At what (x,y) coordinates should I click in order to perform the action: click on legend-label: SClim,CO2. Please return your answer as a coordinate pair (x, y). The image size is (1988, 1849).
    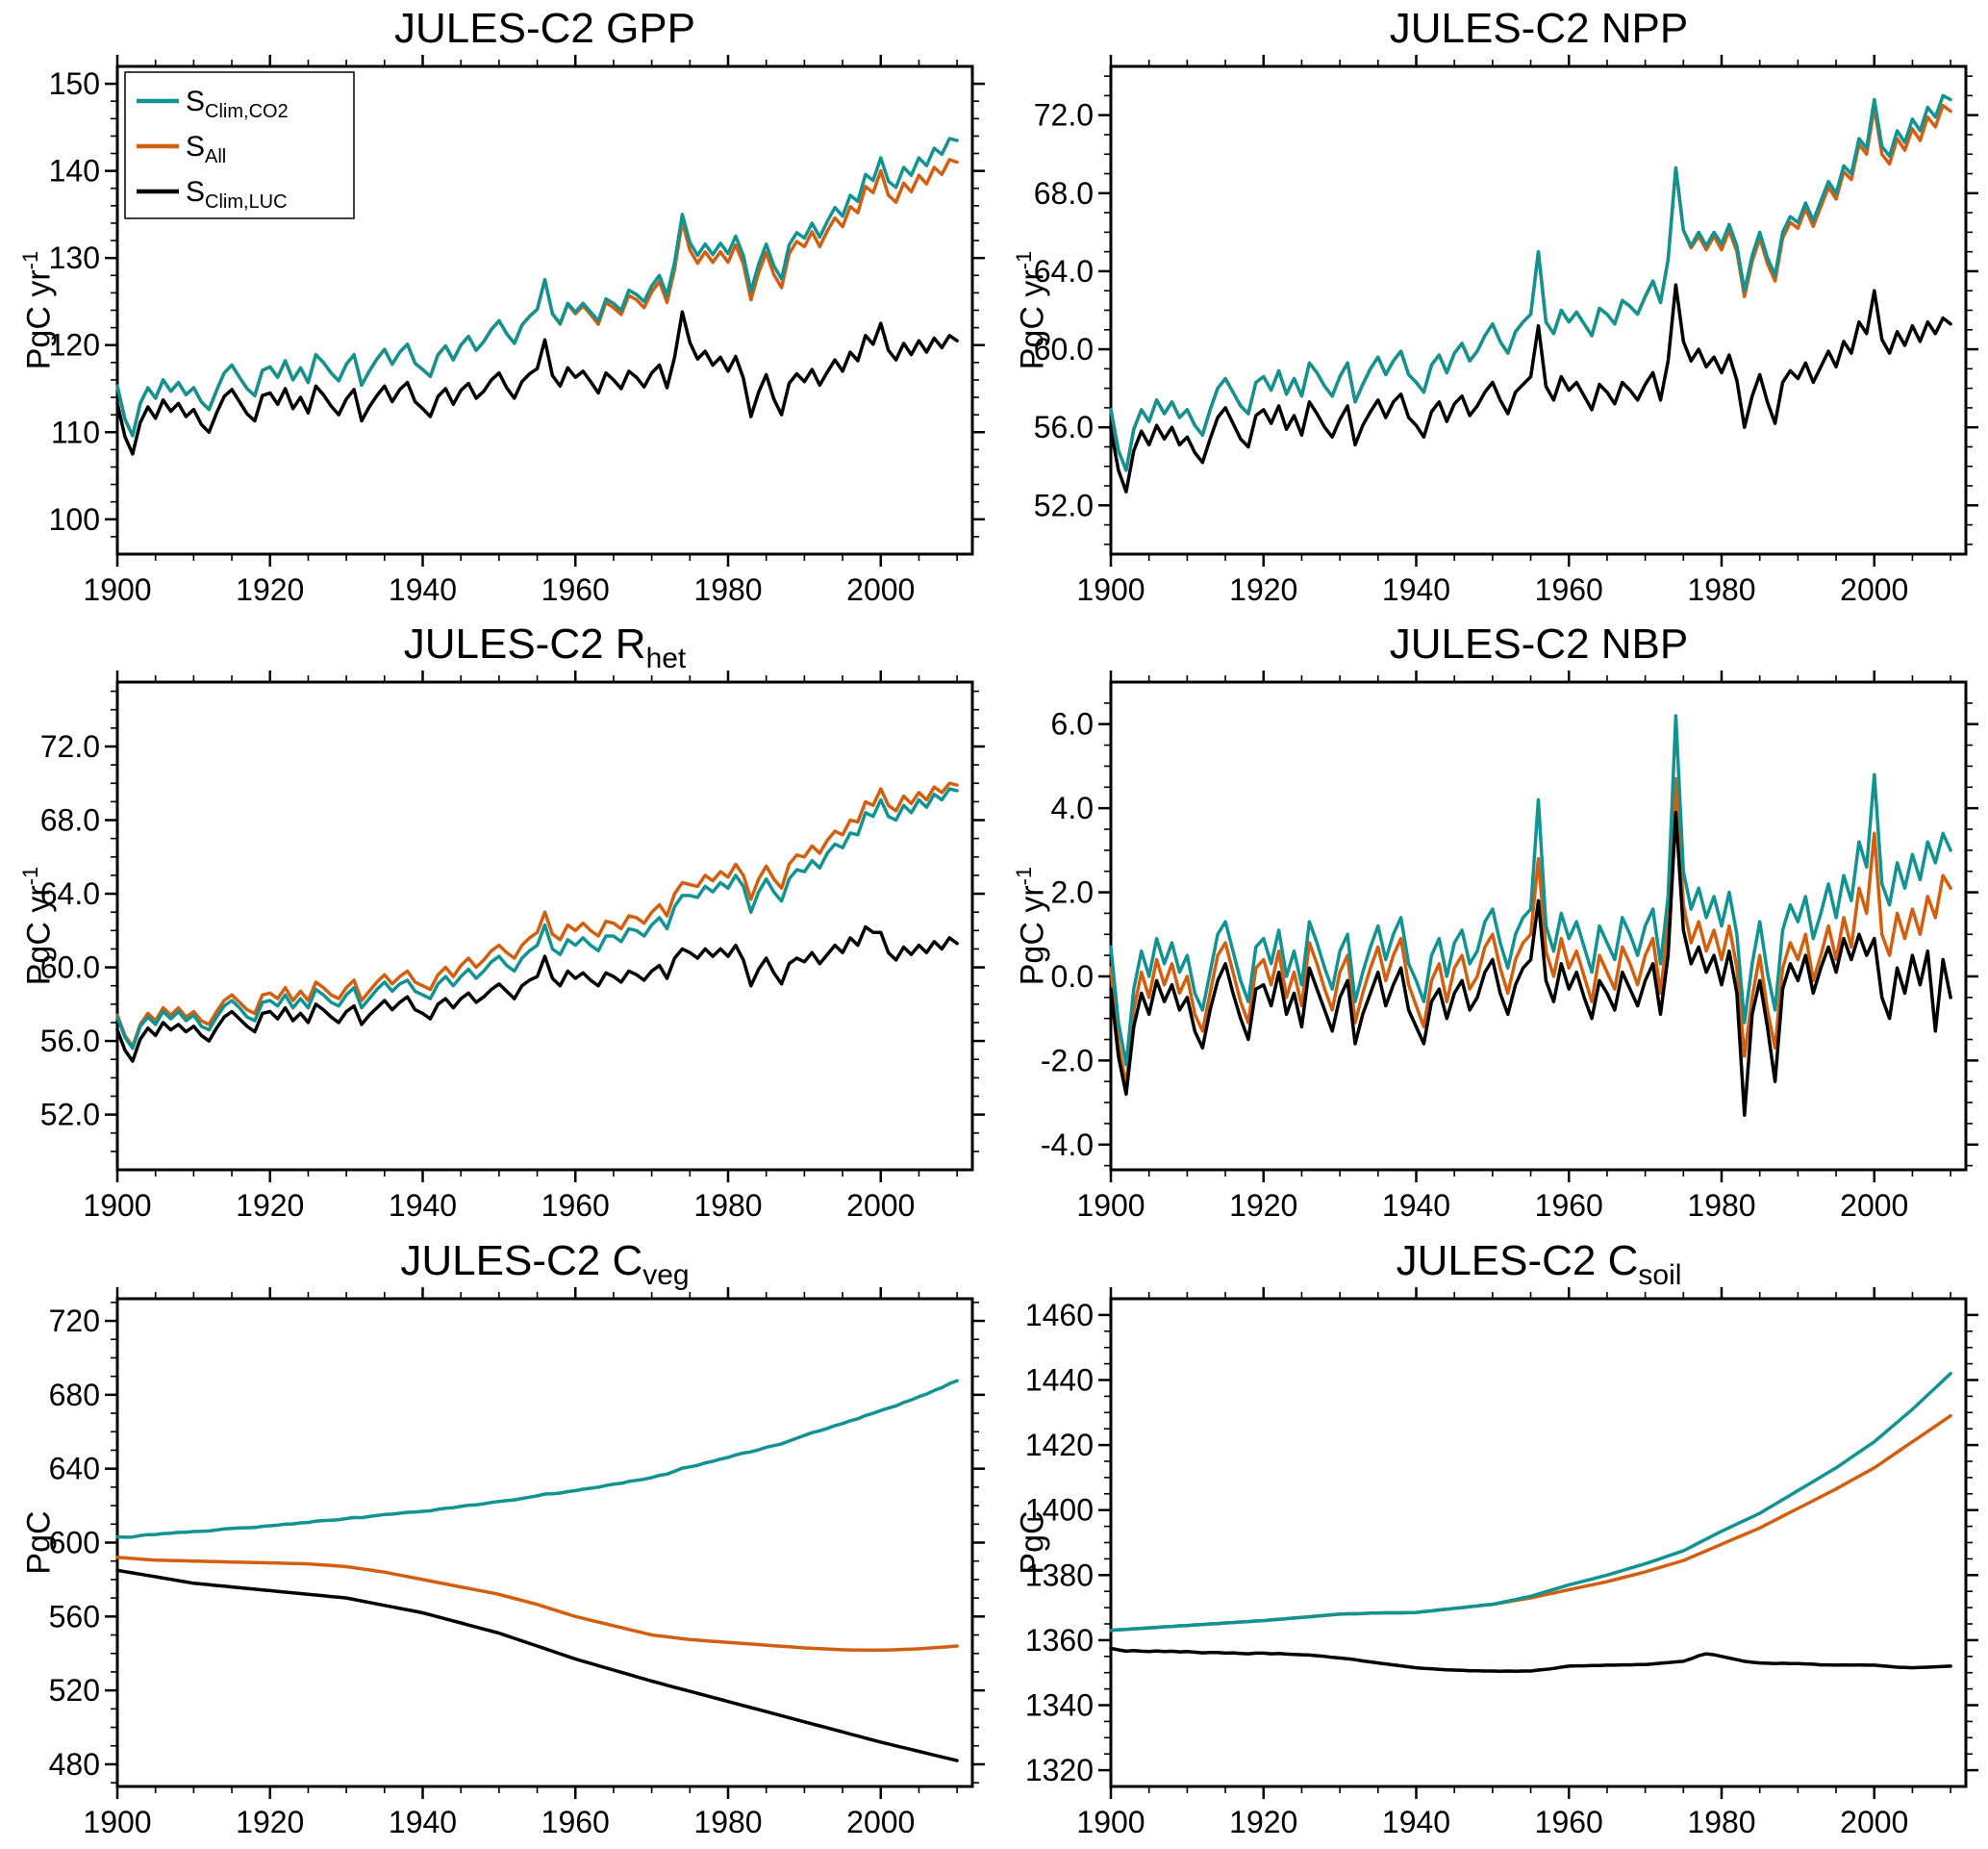
    Looking at the image, I should click on (237, 104).